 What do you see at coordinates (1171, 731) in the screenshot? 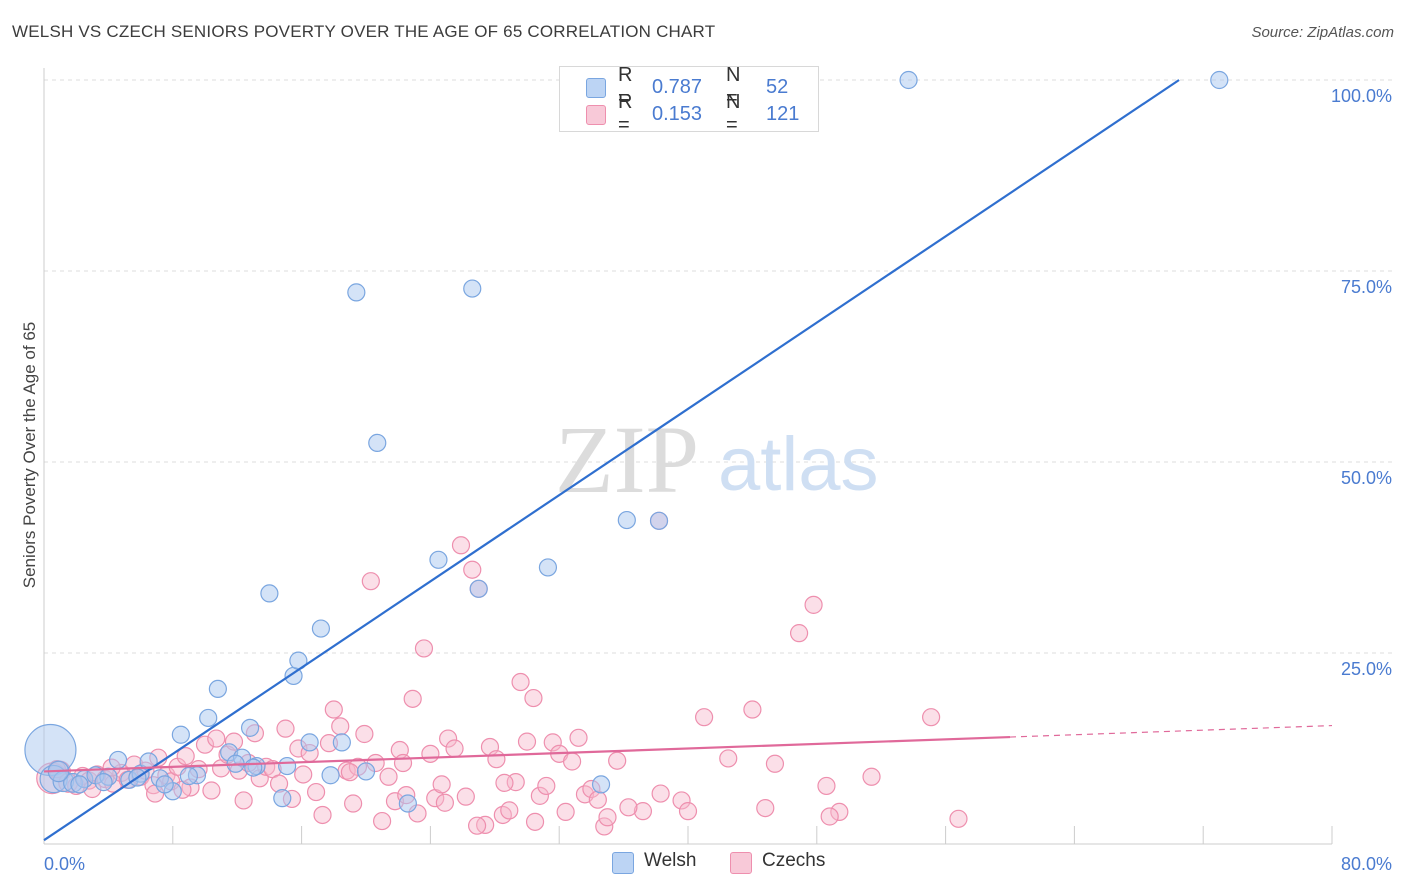
I see `czech-trend-extension` at bounding box center [1171, 731].